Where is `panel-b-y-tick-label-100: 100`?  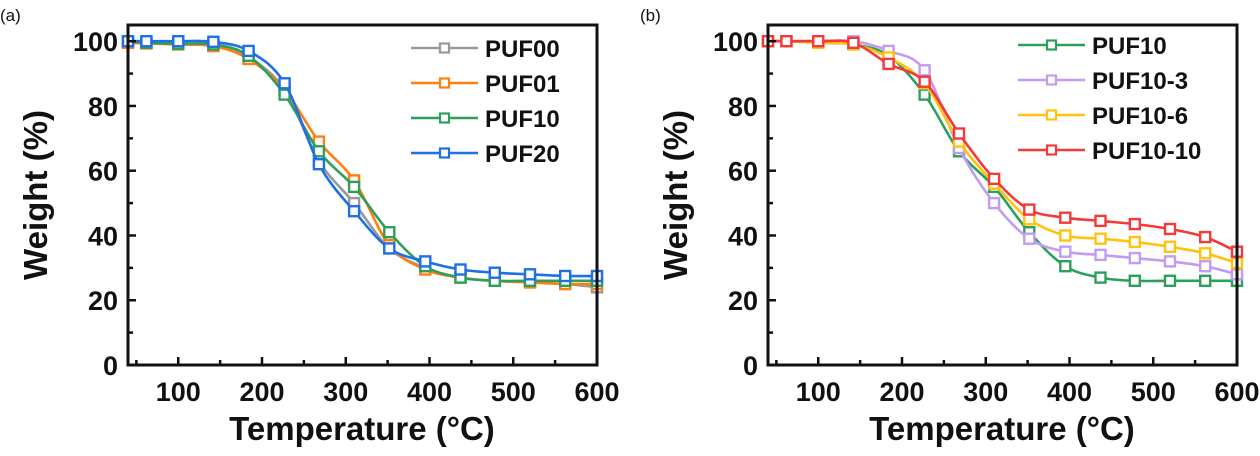 panel-b-y-tick-label-100: 100 is located at coordinates (735, 42).